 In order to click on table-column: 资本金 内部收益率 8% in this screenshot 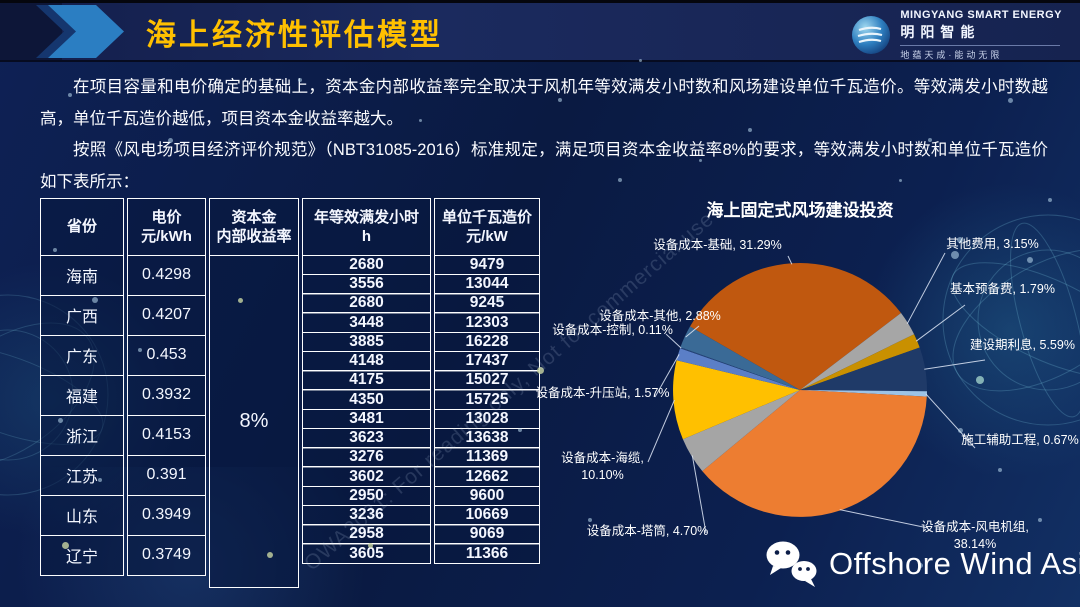, I will do `click(254, 393)`.